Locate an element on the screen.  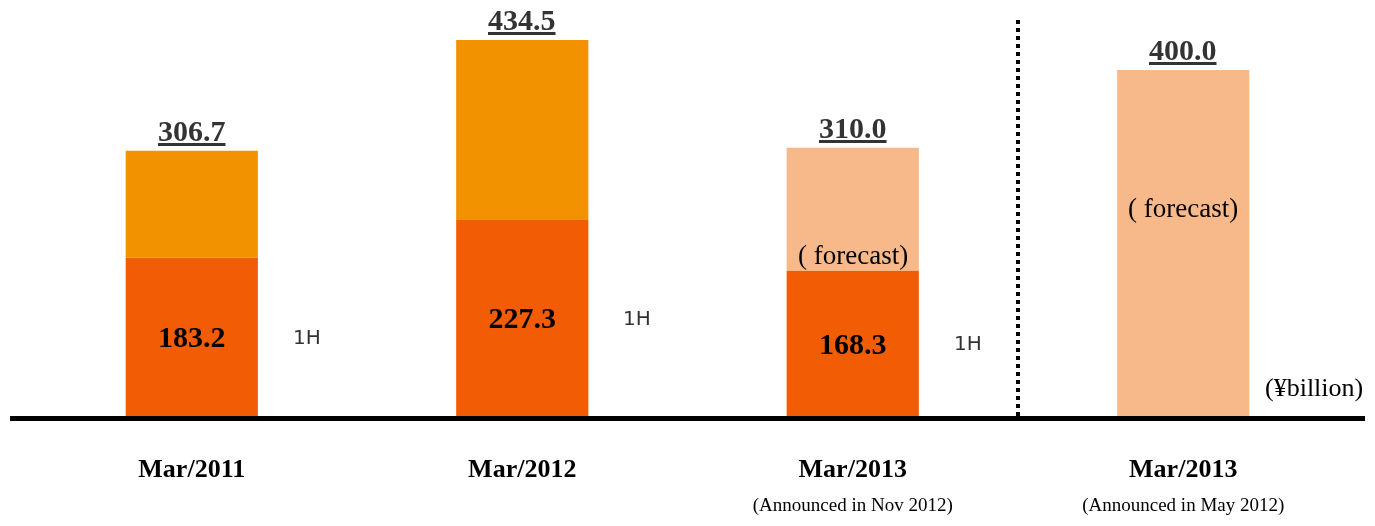
x-tick-label: Mar/2012 is located at coordinates (522, 469).